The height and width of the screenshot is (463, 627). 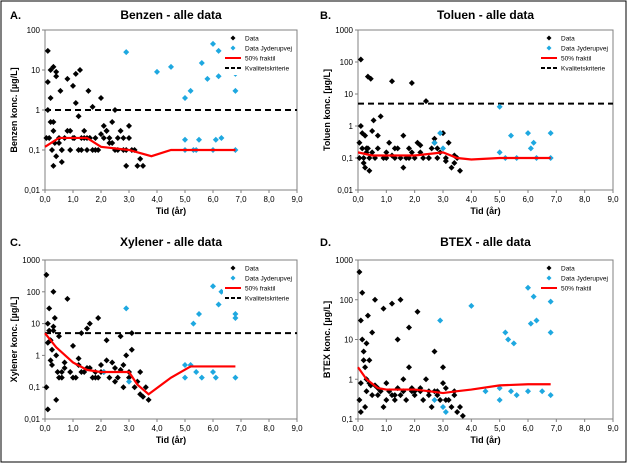 I want to click on median-line, so click(x=454, y=156).